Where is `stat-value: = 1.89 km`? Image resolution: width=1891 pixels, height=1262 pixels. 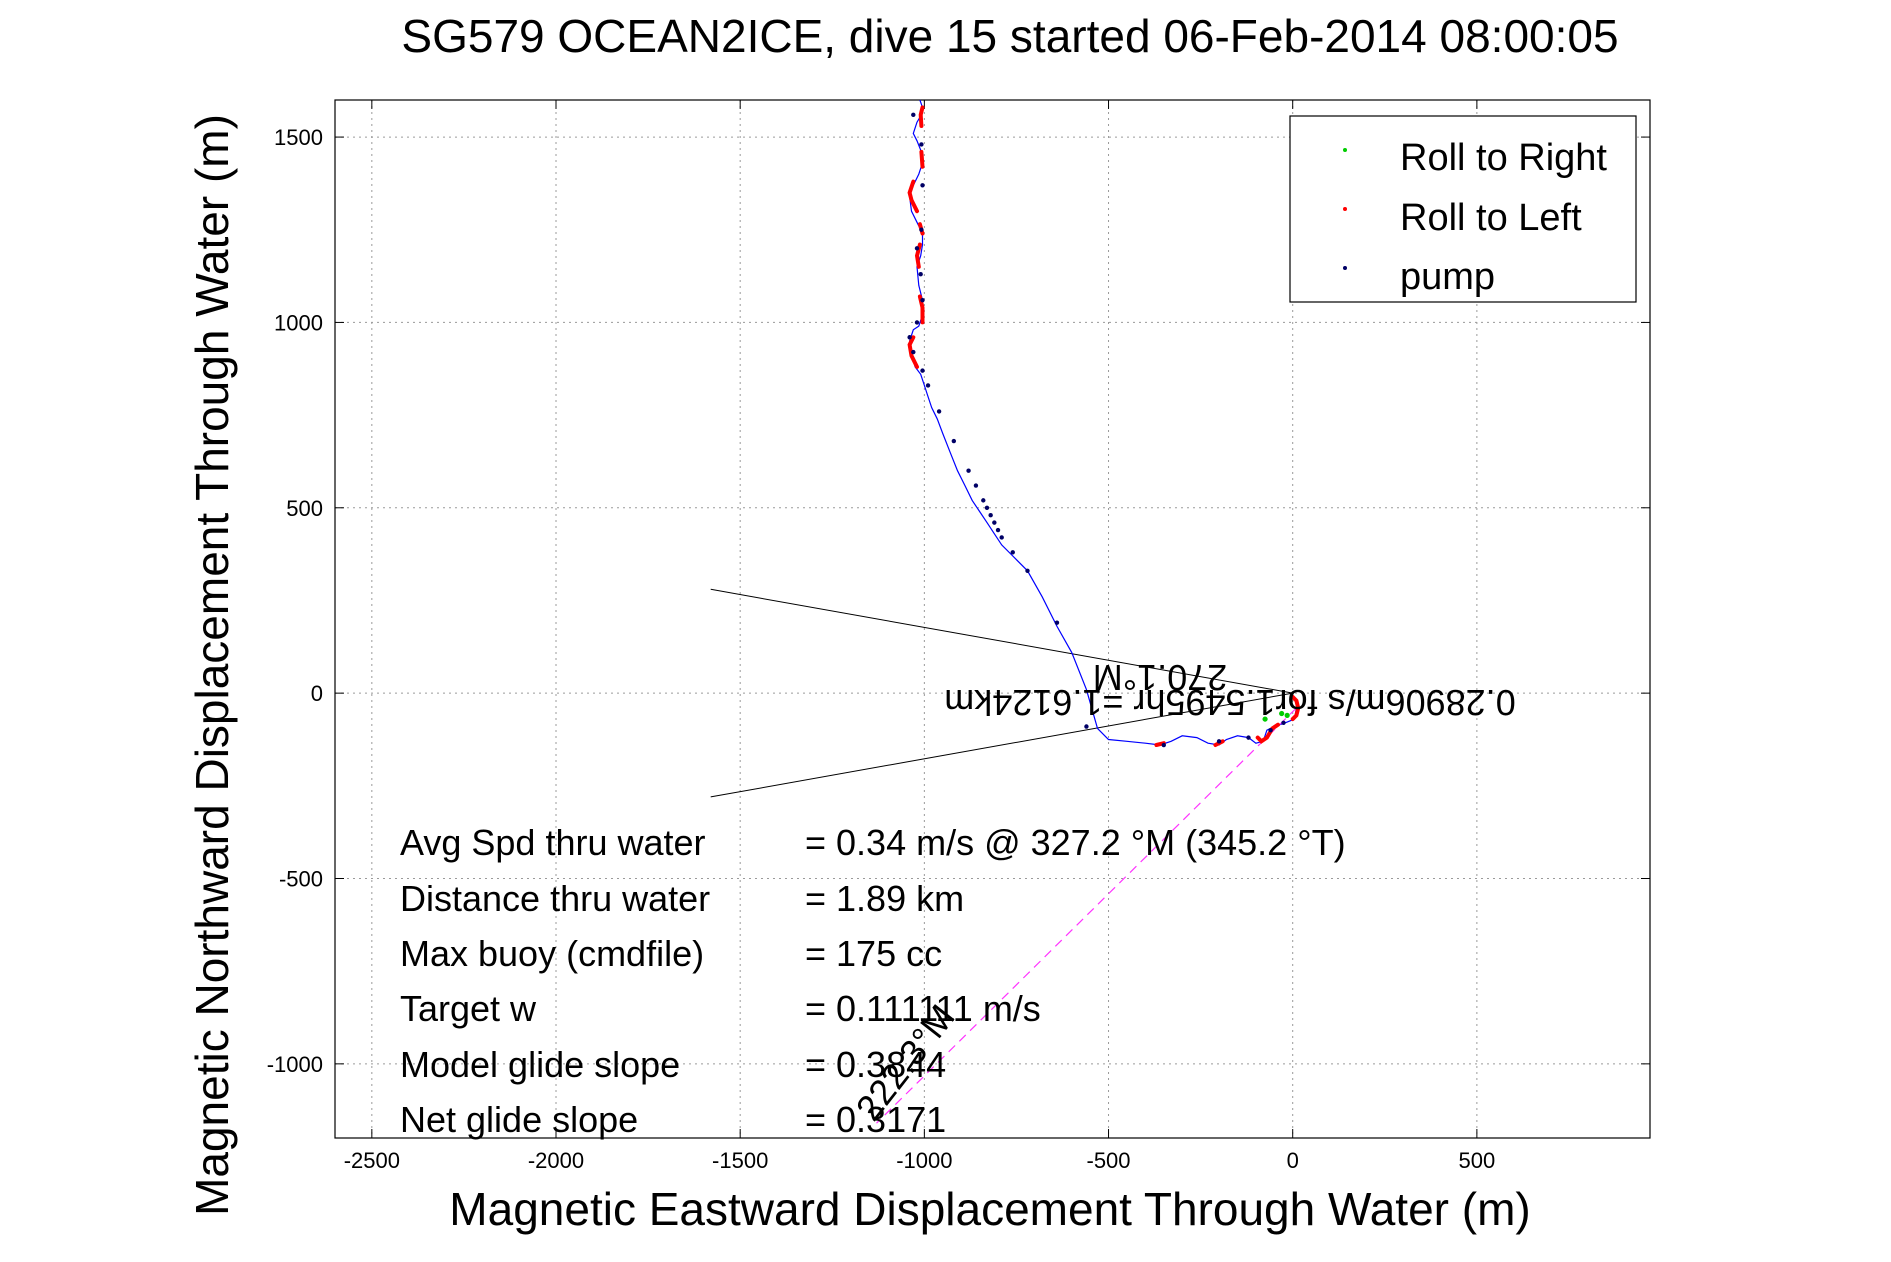
stat-value: = 1.89 km is located at coordinates (884, 898).